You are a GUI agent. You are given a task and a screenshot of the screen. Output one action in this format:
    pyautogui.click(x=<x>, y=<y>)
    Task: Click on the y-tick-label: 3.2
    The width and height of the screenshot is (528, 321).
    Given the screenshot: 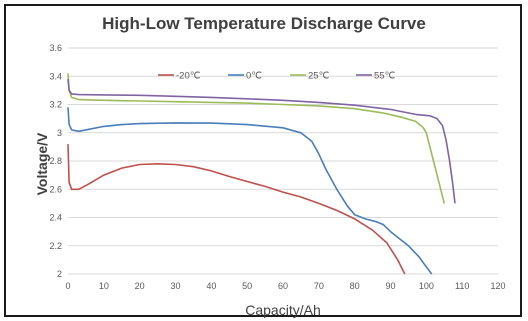 What is the action you would take?
    pyautogui.click(x=55, y=105)
    